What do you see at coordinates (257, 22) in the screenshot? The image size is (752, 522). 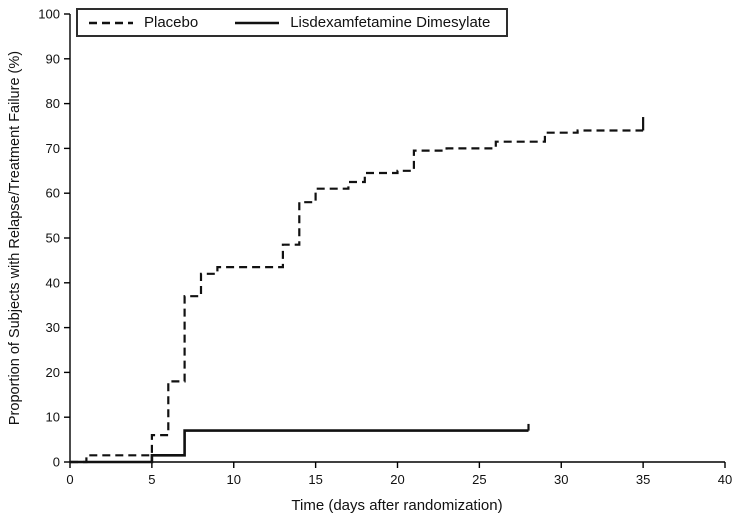 I see `solid-line-sample-icon` at bounding box center [257, 22].